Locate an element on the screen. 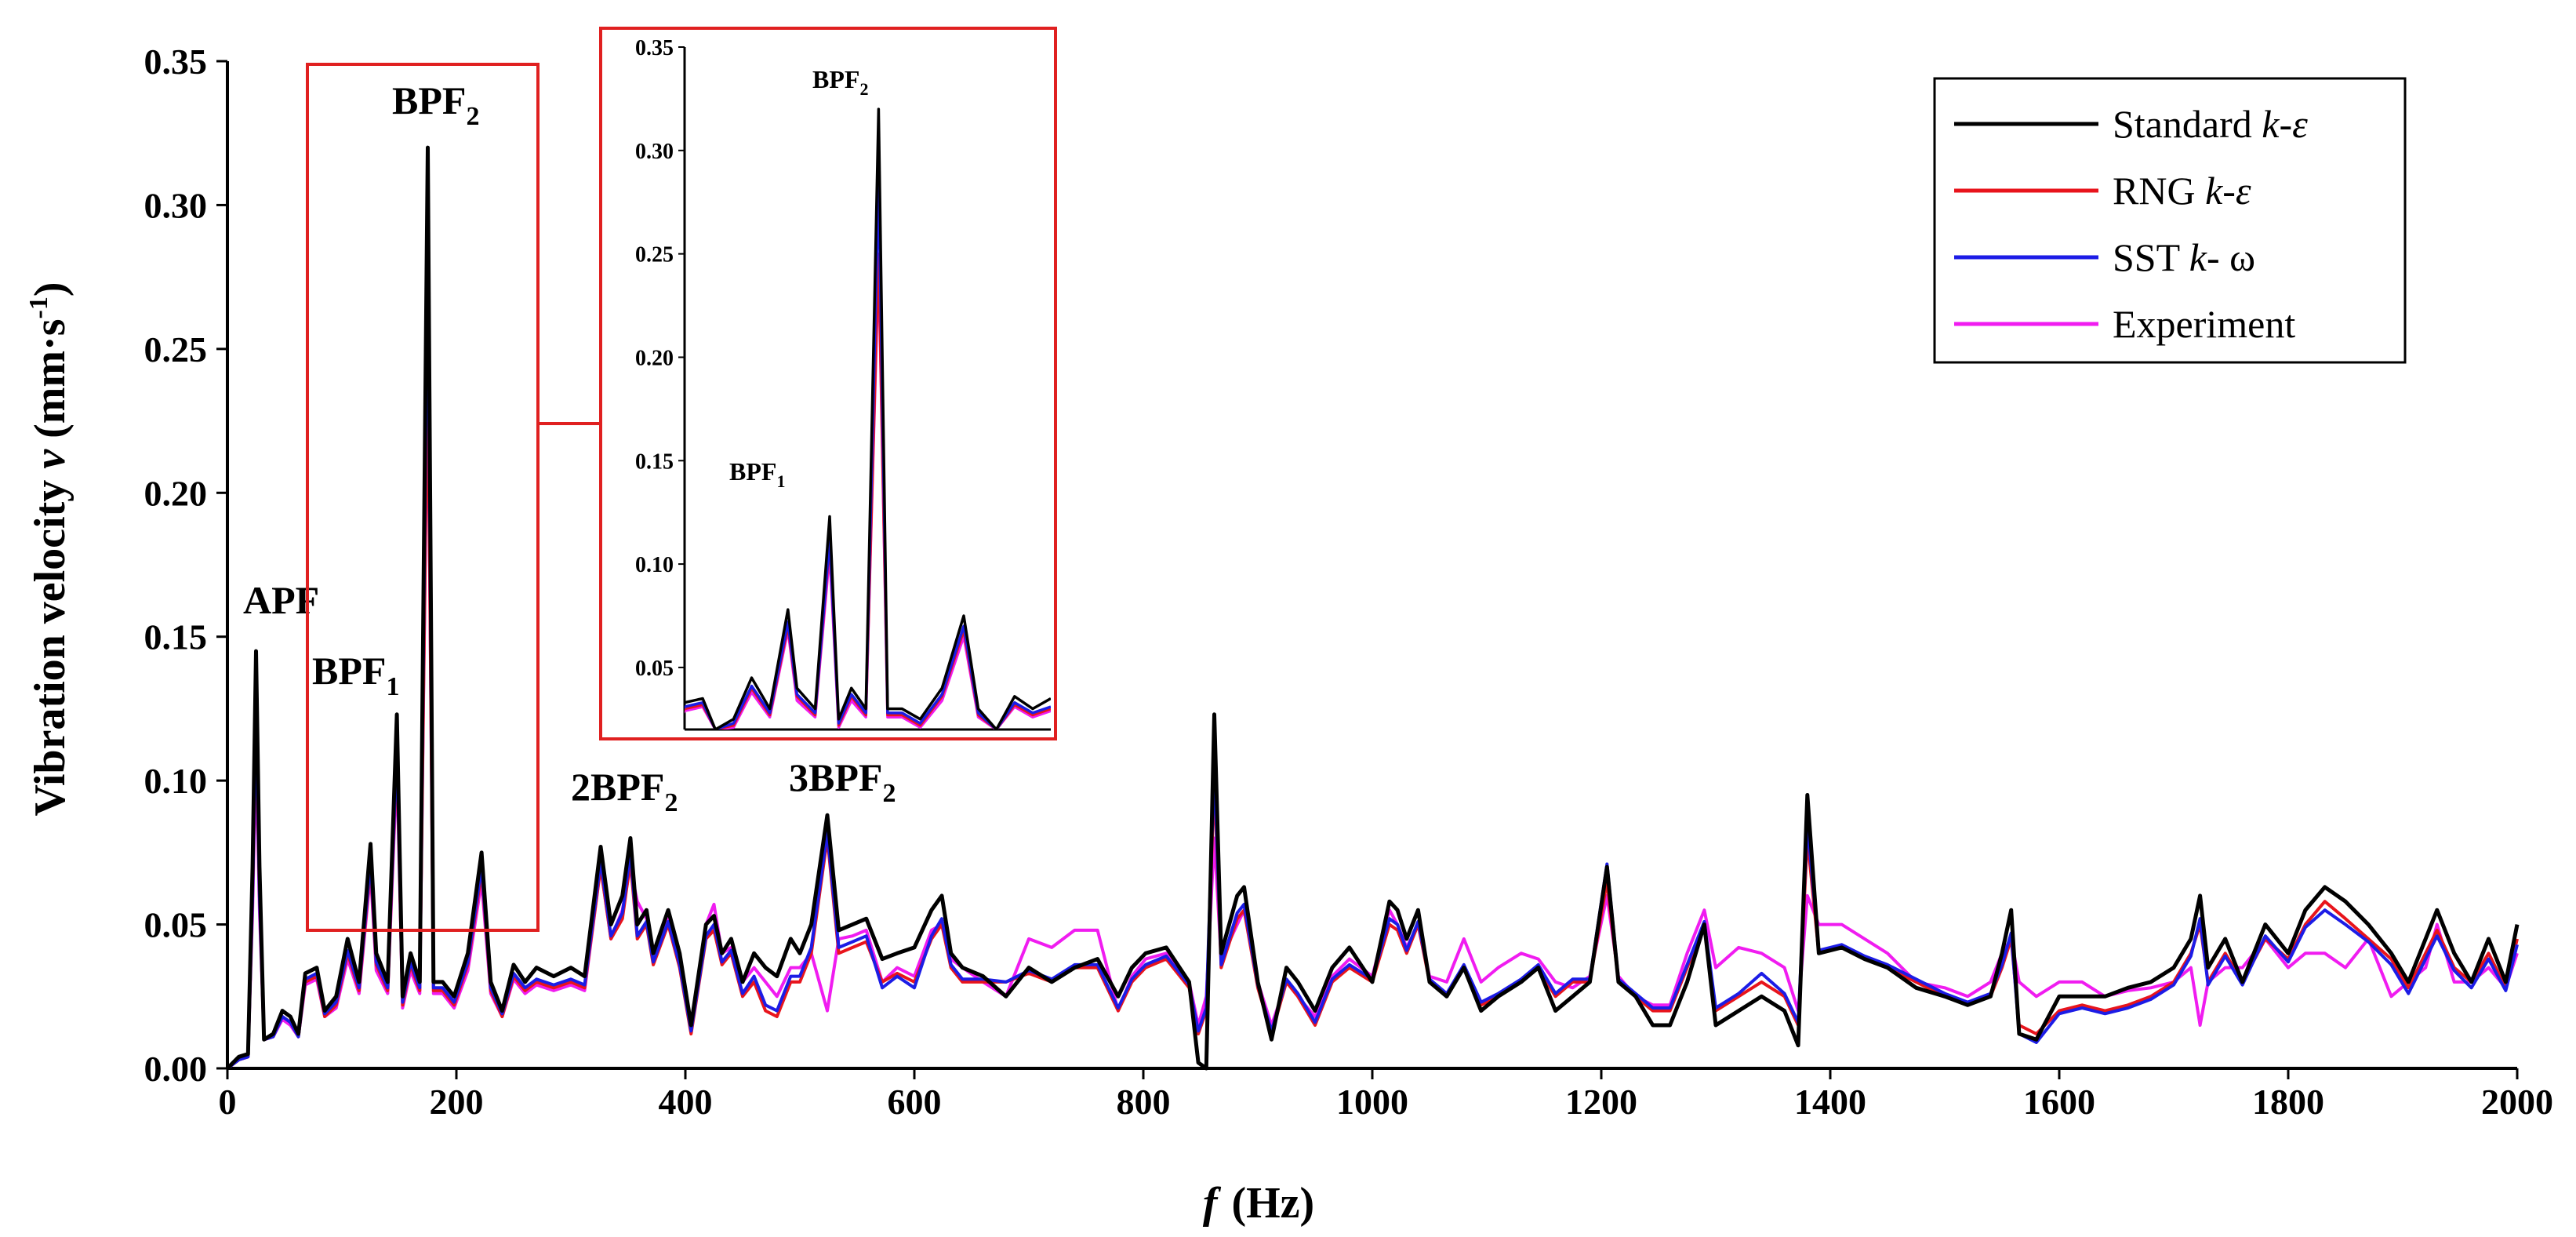 The image size is (2576, 1237). inset-y-tick-label: 0.10 is located at coordinates (654, 565).